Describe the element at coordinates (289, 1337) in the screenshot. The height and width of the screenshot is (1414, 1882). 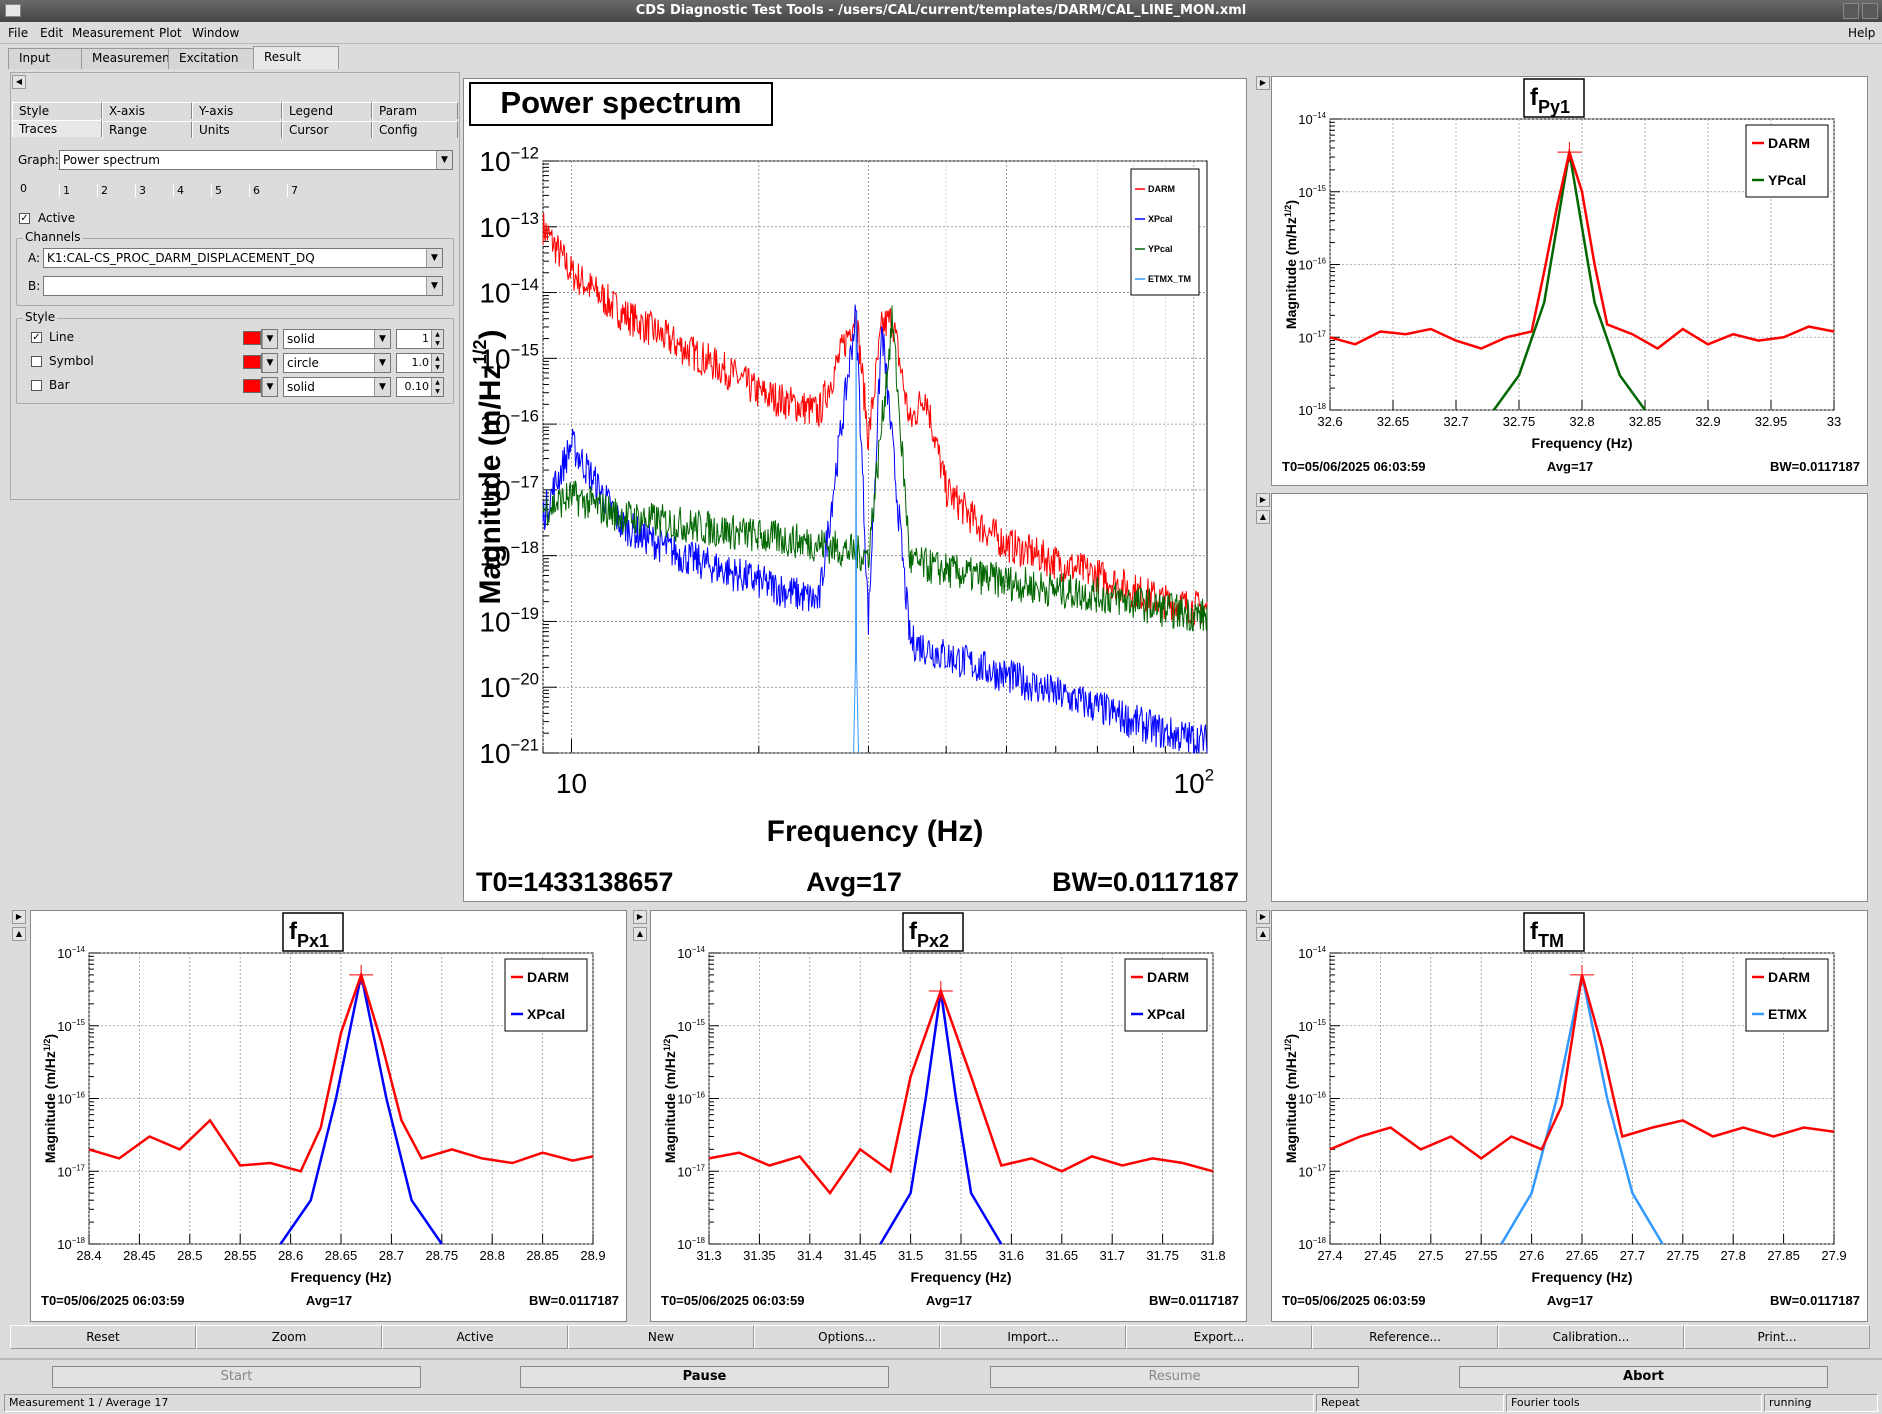
I see `zoom-plot-button: Zoom` at that location.